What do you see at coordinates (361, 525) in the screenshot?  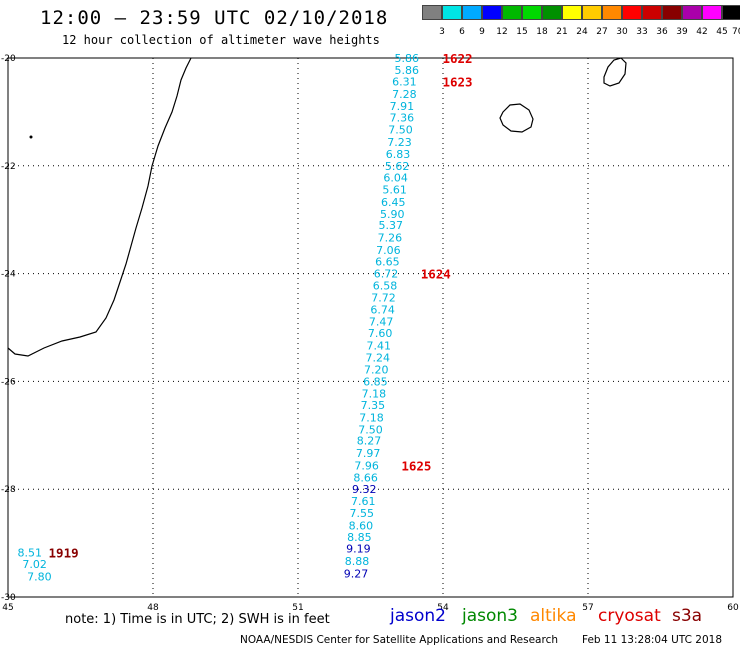 I see `wave-height-value: 8.60` at bounding box center [361, 525].